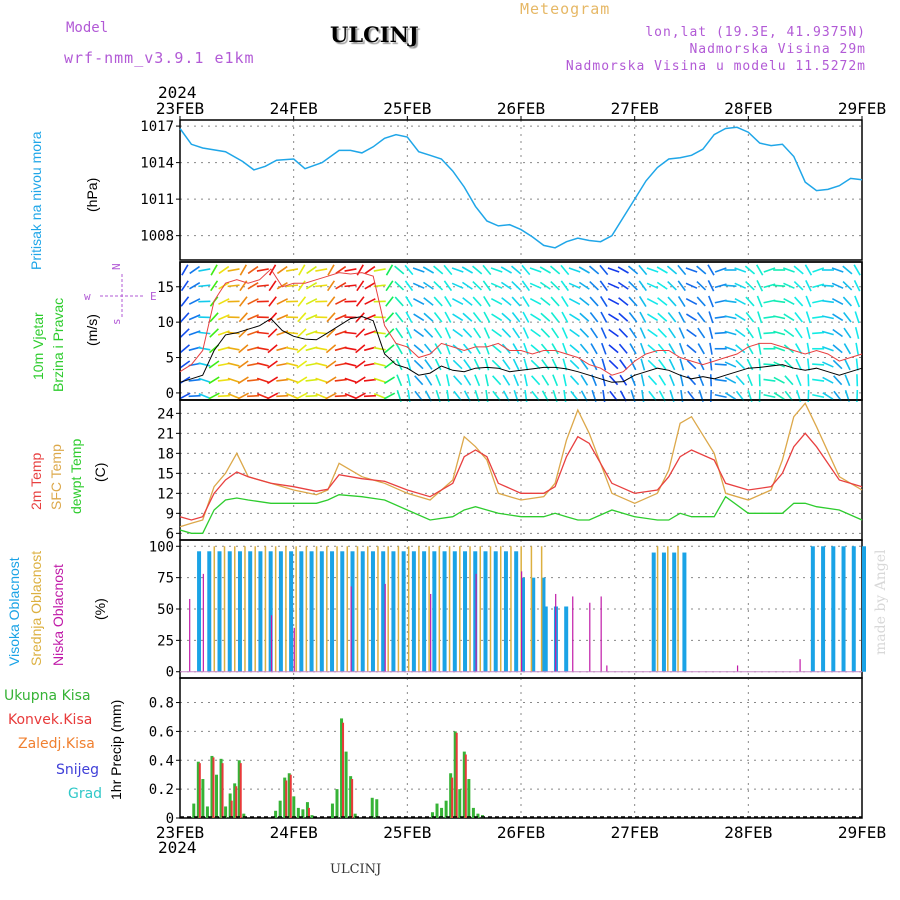 Image resolution: width=900 pixels, height=900 pixels. Describe the element at coordinates (165, 641) in the screenshot. I see `y-tick-label: 25` at that location.